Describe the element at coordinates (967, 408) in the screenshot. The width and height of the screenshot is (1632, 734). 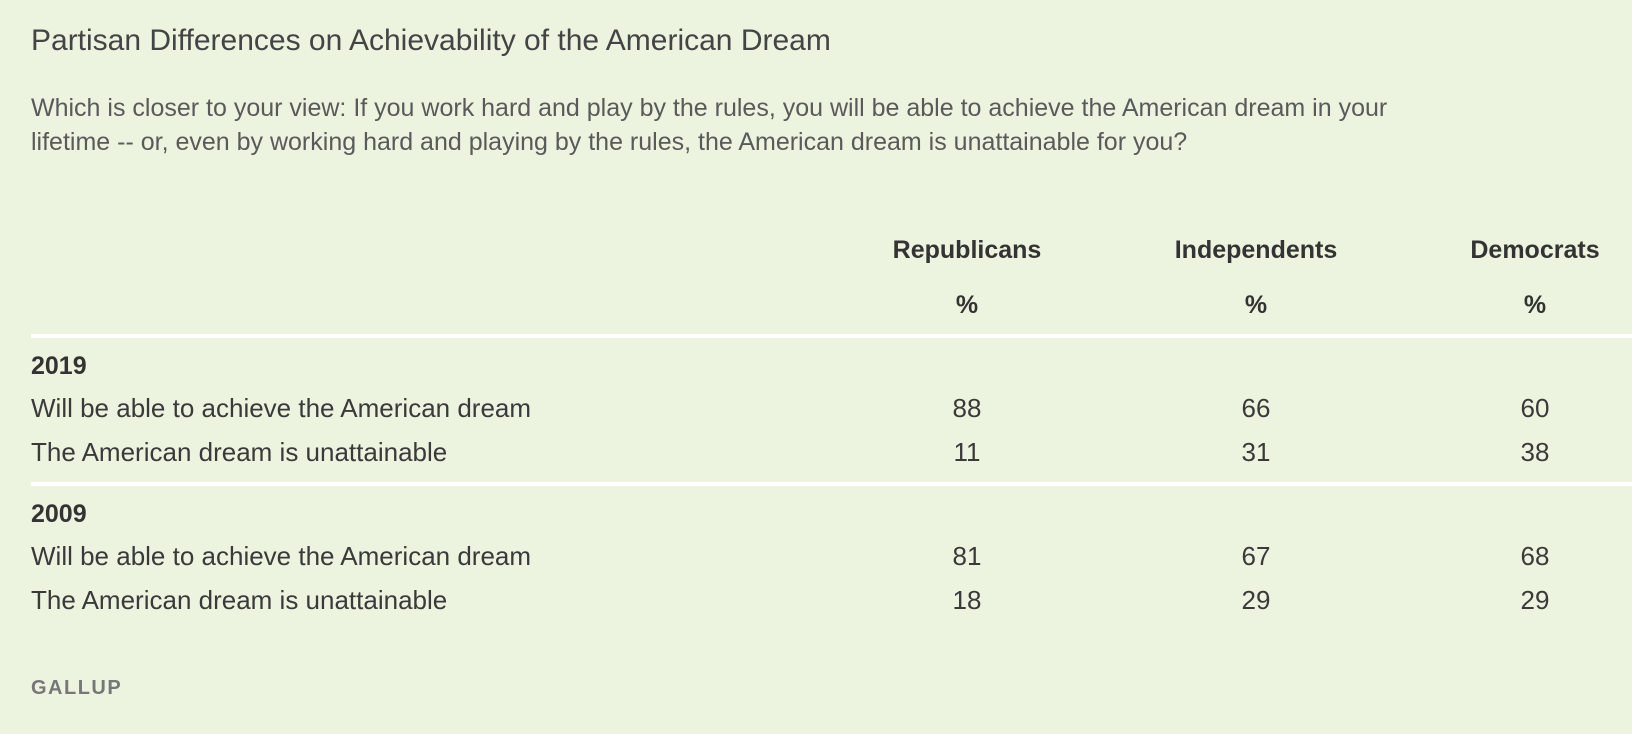
I see `cell-value: 88` at that location.